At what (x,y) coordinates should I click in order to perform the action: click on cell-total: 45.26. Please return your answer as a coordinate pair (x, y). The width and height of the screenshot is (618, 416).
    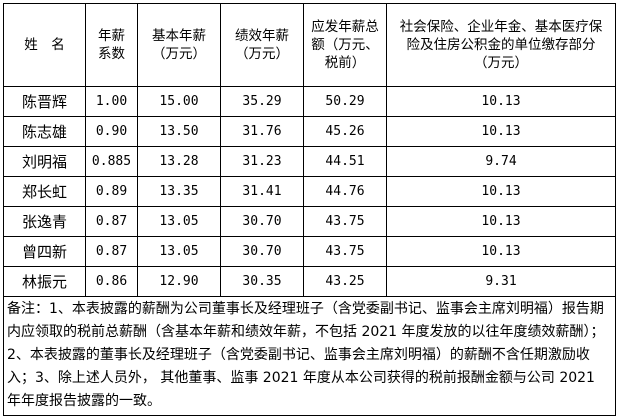
    Looking at the image, I should click on (345, 131).